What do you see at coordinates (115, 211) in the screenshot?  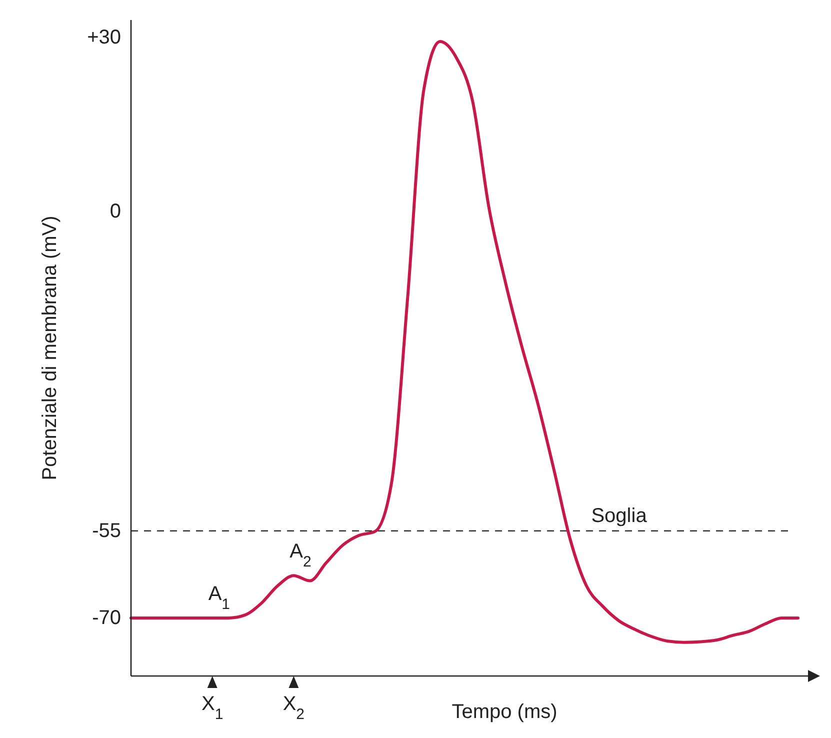 I see `y-tick-label: 0` at bounding box center [115, 211].